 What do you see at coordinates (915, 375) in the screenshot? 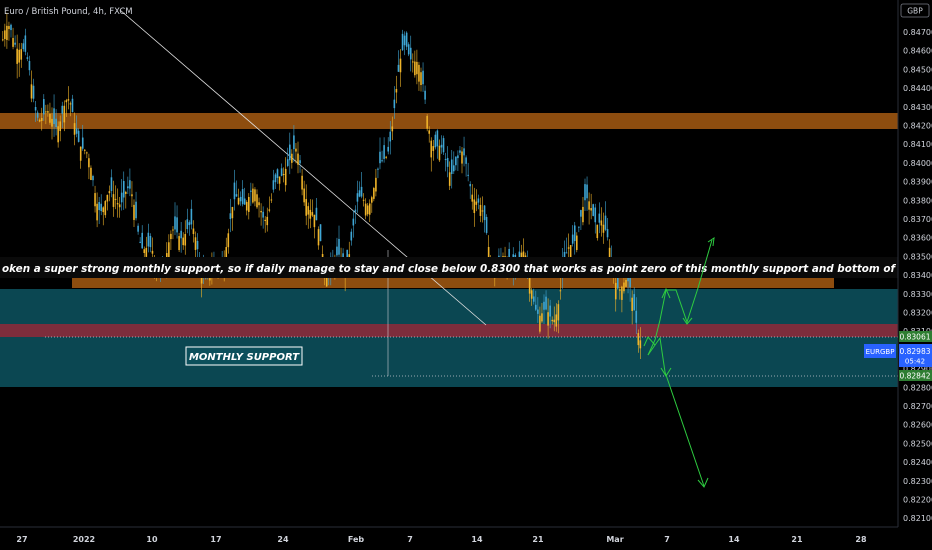
I see `level-tag-2-box` at bounding box center [915, 375].